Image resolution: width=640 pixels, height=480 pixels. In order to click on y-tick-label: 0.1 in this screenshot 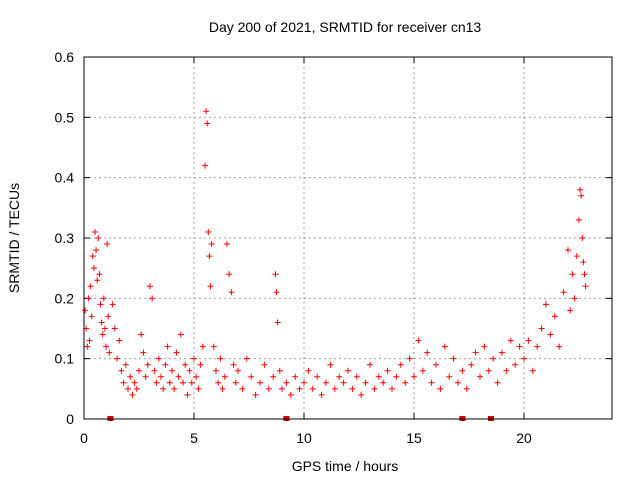, I will do `click(65, 359)`.